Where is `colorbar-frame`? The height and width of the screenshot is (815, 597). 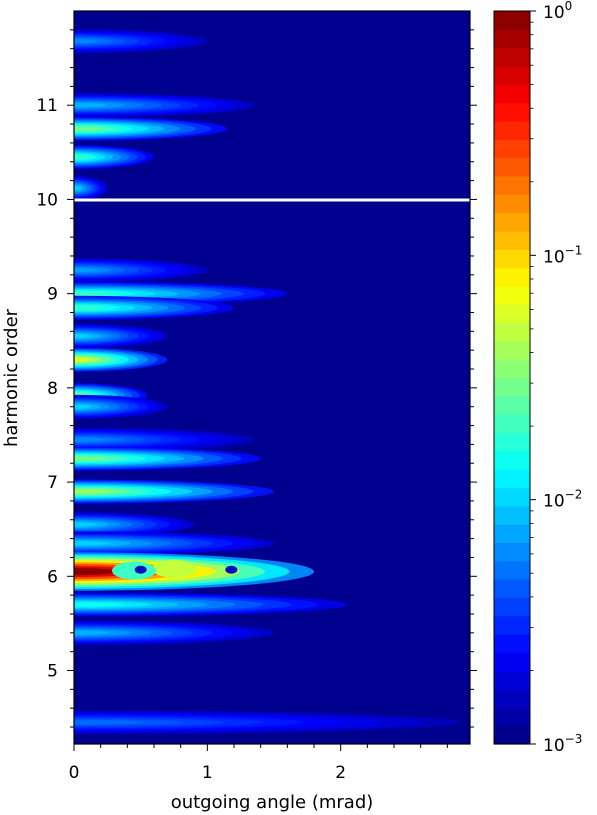
colorbar-frame is located at coordinates (512, 377).